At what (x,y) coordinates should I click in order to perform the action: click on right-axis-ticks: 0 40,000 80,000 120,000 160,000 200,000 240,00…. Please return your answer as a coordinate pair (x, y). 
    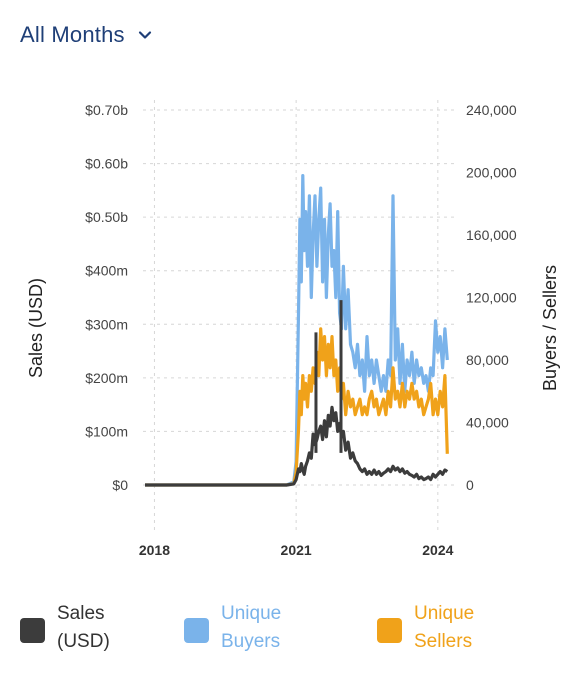
    Looking at the image, I should click on (491, 297).